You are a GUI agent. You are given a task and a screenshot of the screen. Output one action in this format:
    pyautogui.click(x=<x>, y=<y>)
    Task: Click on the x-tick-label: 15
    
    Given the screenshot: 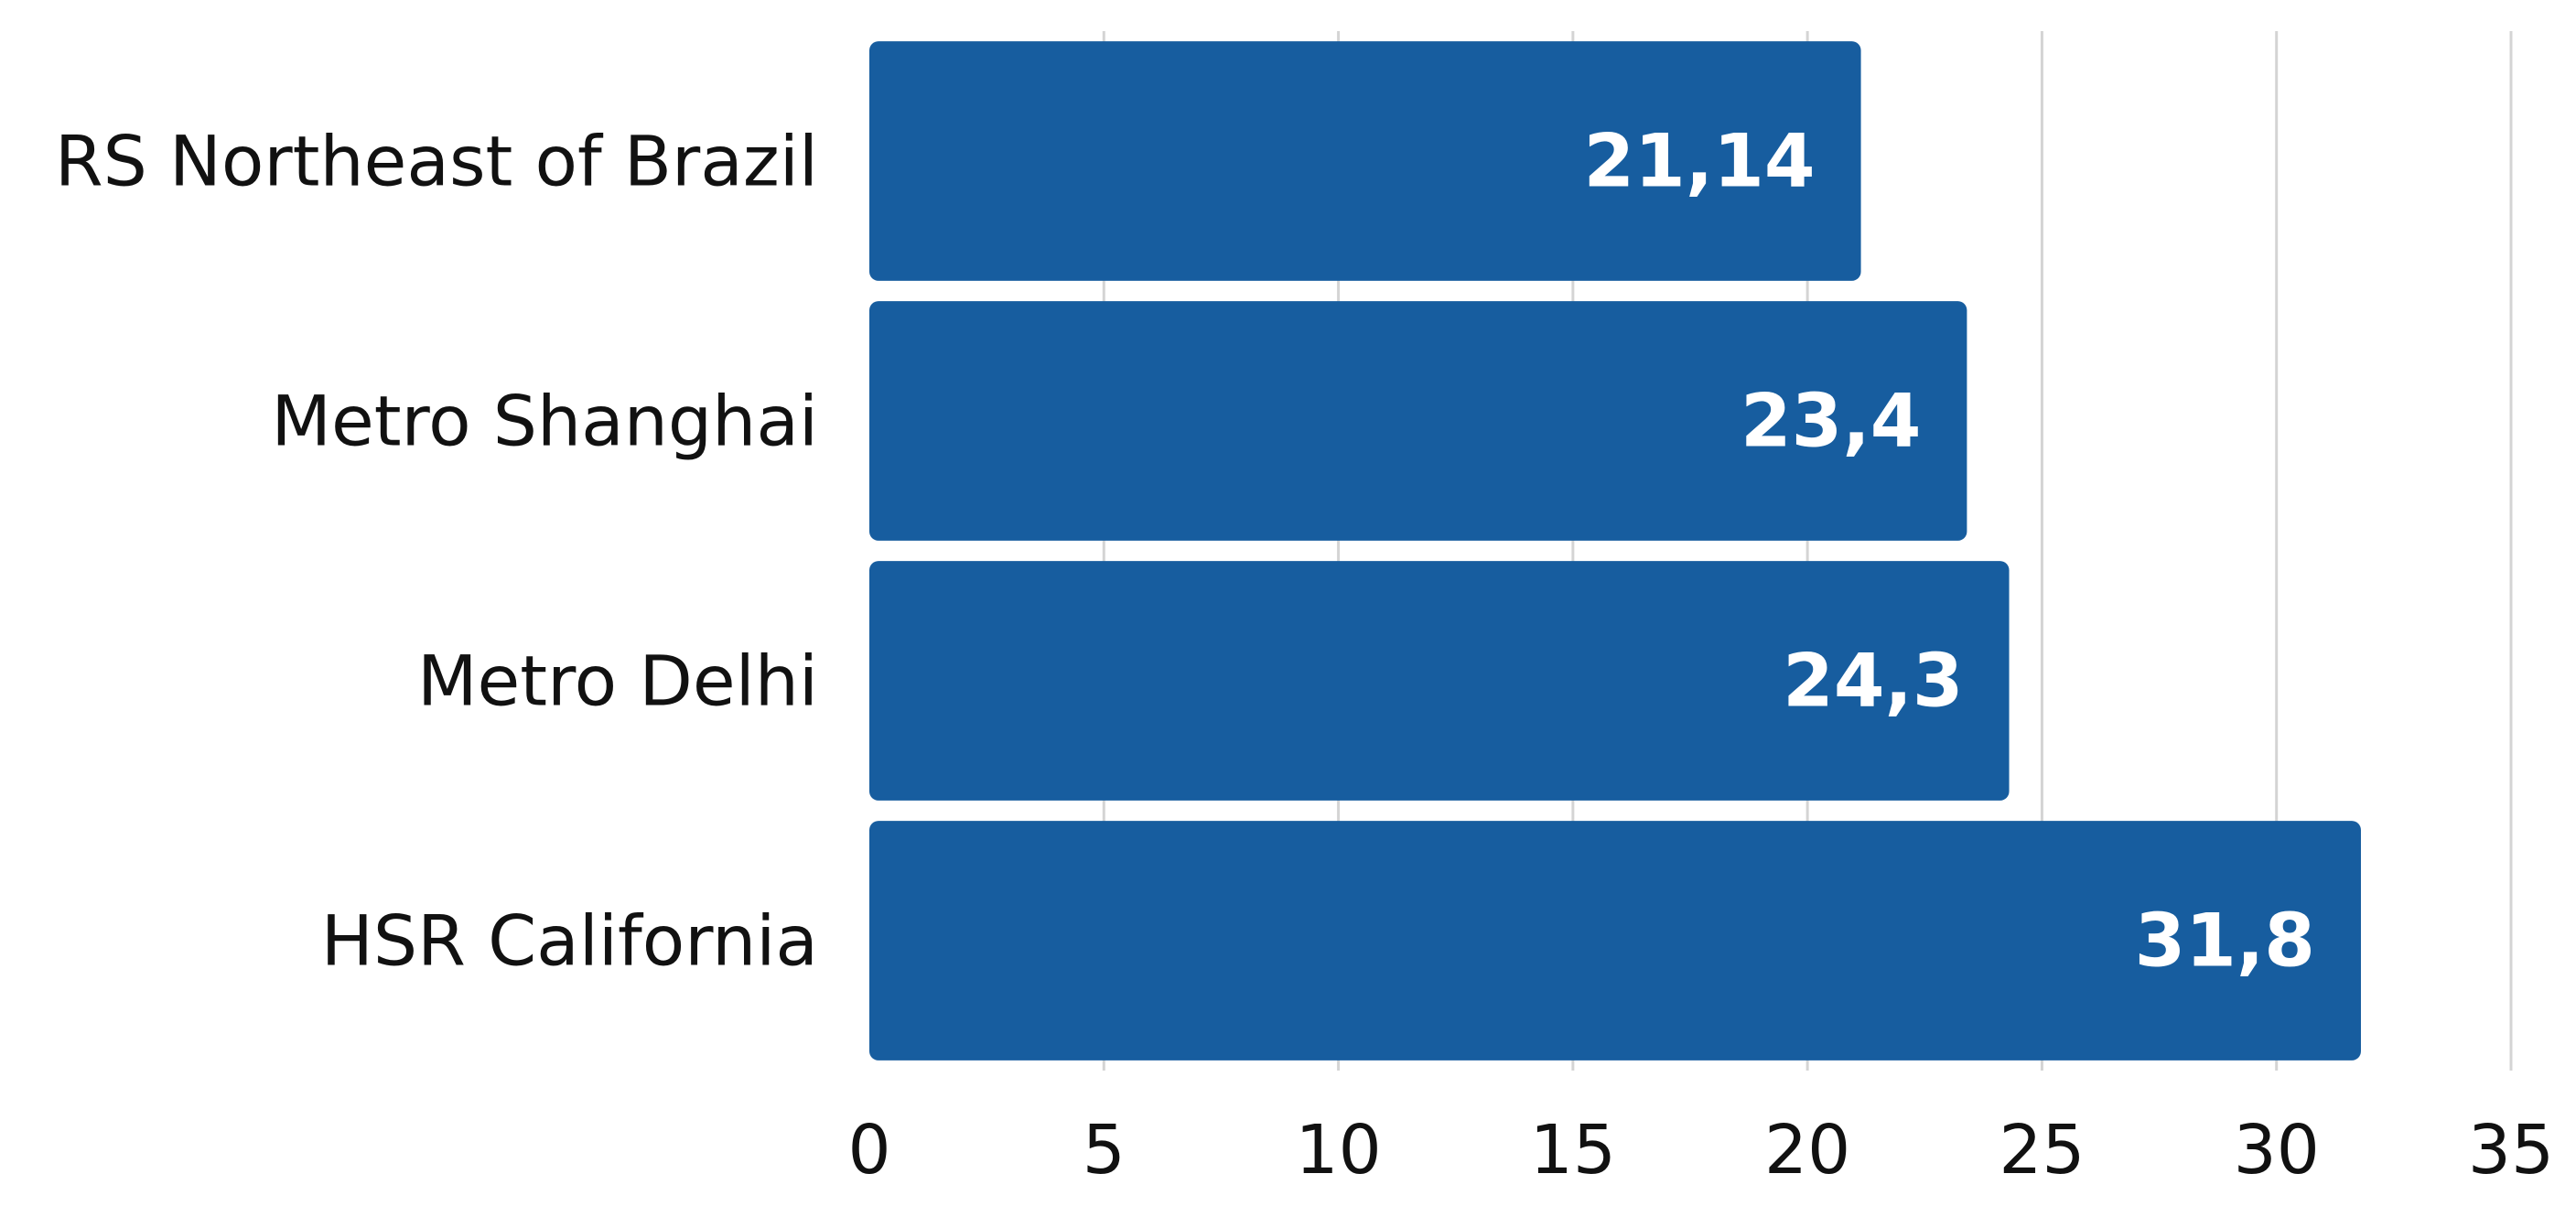 What is the action you would take?
    pyautogui.click(x=1573, y=1150)
    